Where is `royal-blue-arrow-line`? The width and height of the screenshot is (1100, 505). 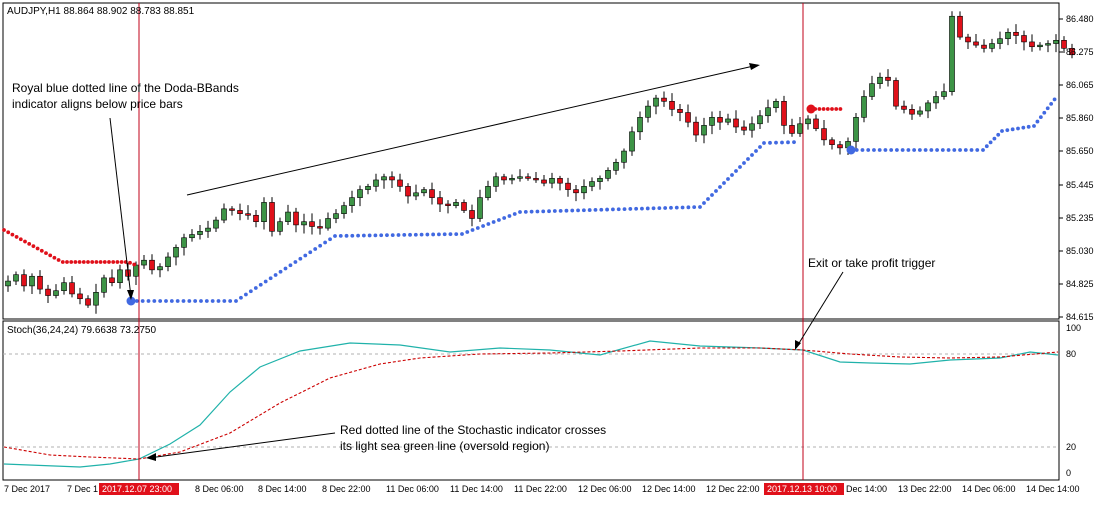 royal-blue-arrow-line is located at coordinates (120, 207).